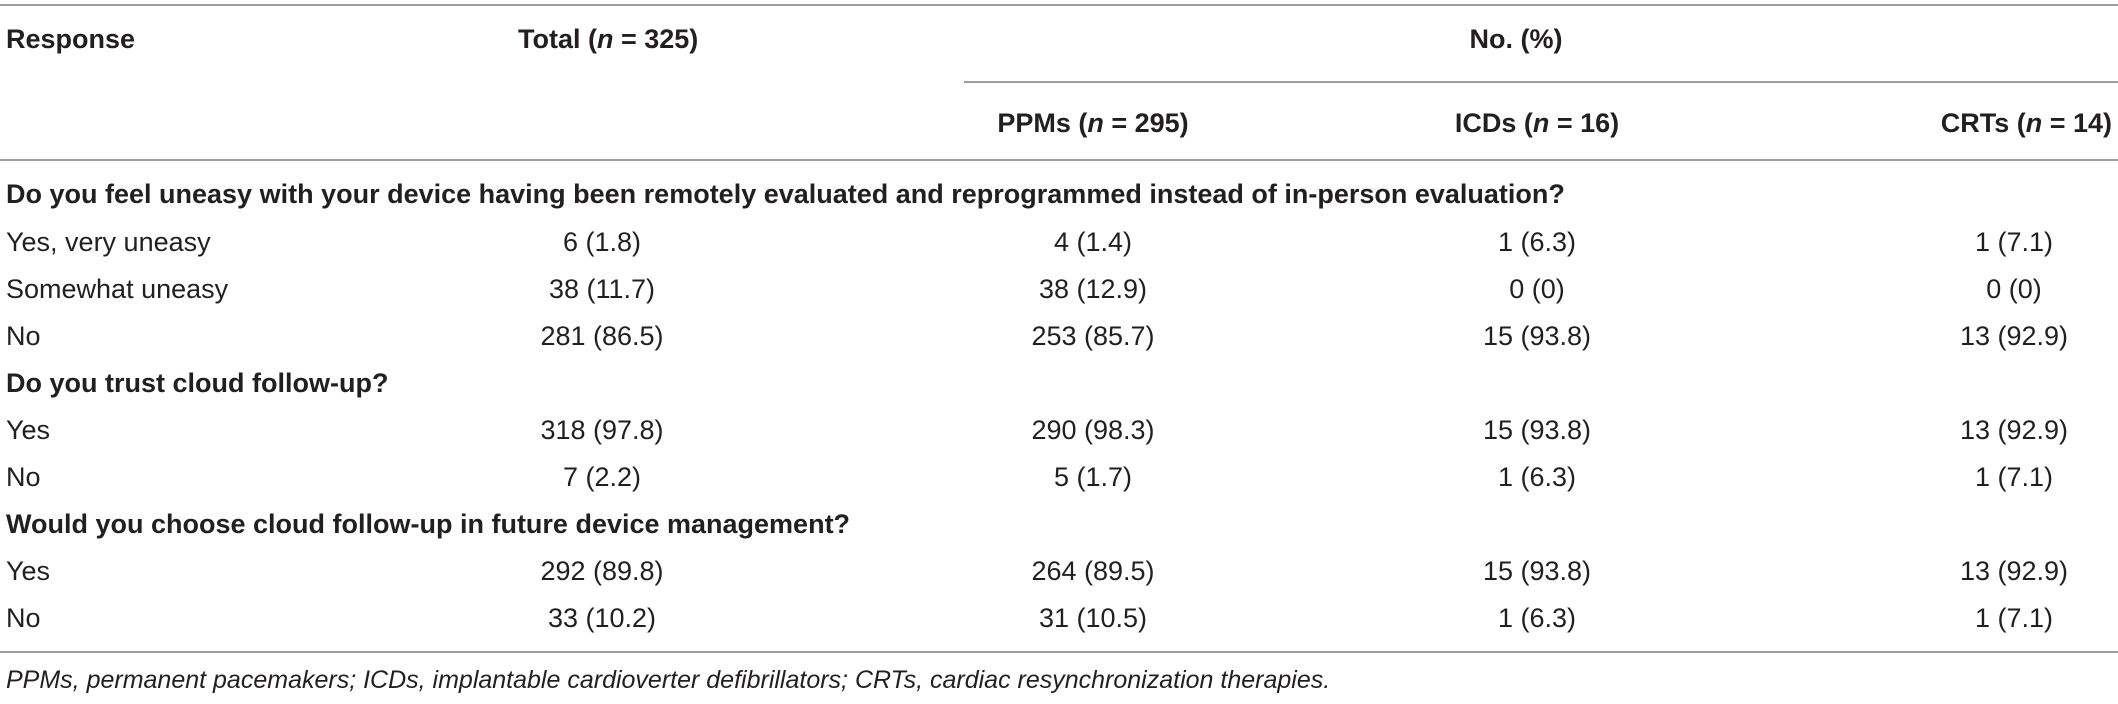 This screenshot has width=2118, height=704. I want to click on cell-icds: 0 (0), so click(1537, 289).